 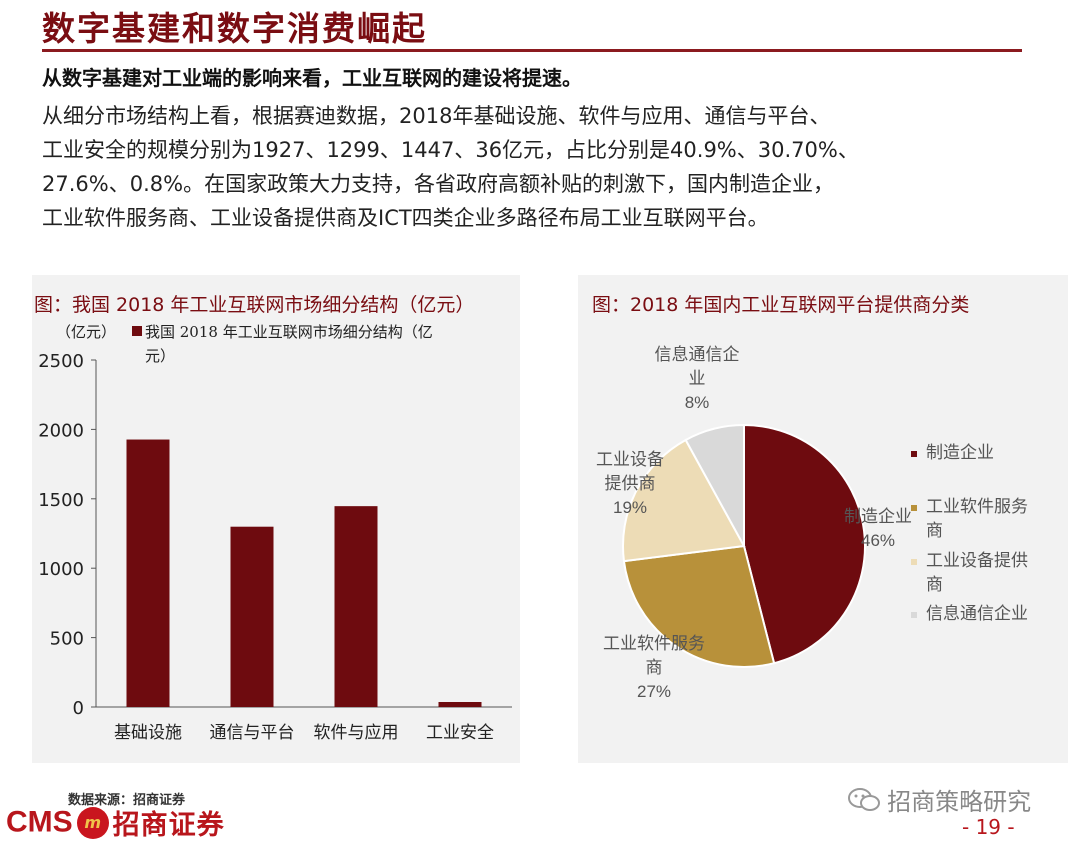 I want to click on slice-label: 工业设备, so click(x=630, y=460).